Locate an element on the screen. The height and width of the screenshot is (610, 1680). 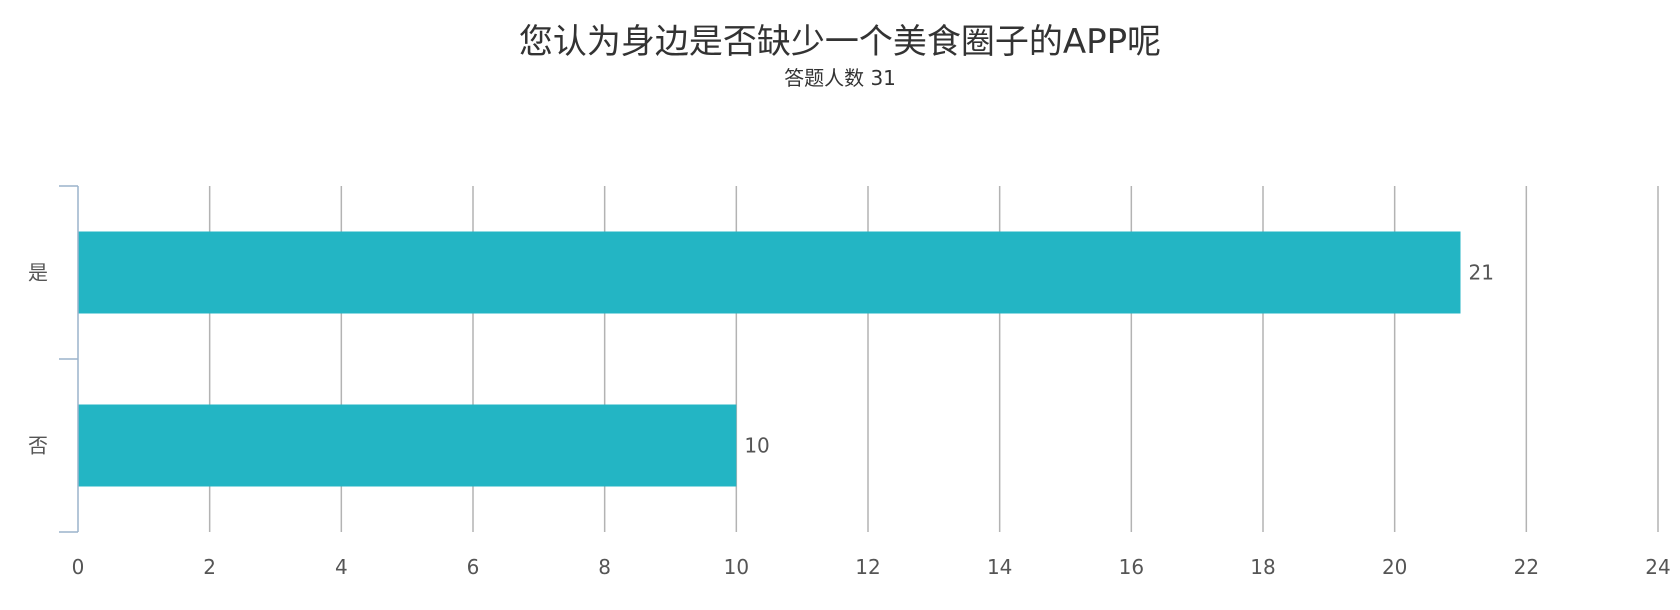
x-tick-label: 18 is located at coordinates (1262, 567).